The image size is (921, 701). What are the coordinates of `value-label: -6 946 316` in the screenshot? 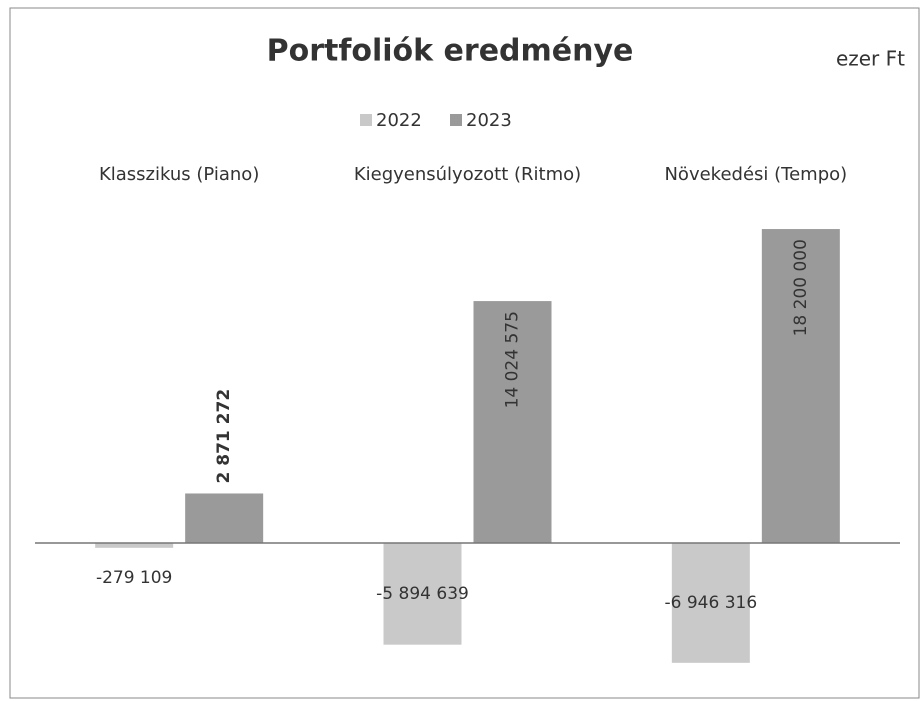 It's located at (711, 603).